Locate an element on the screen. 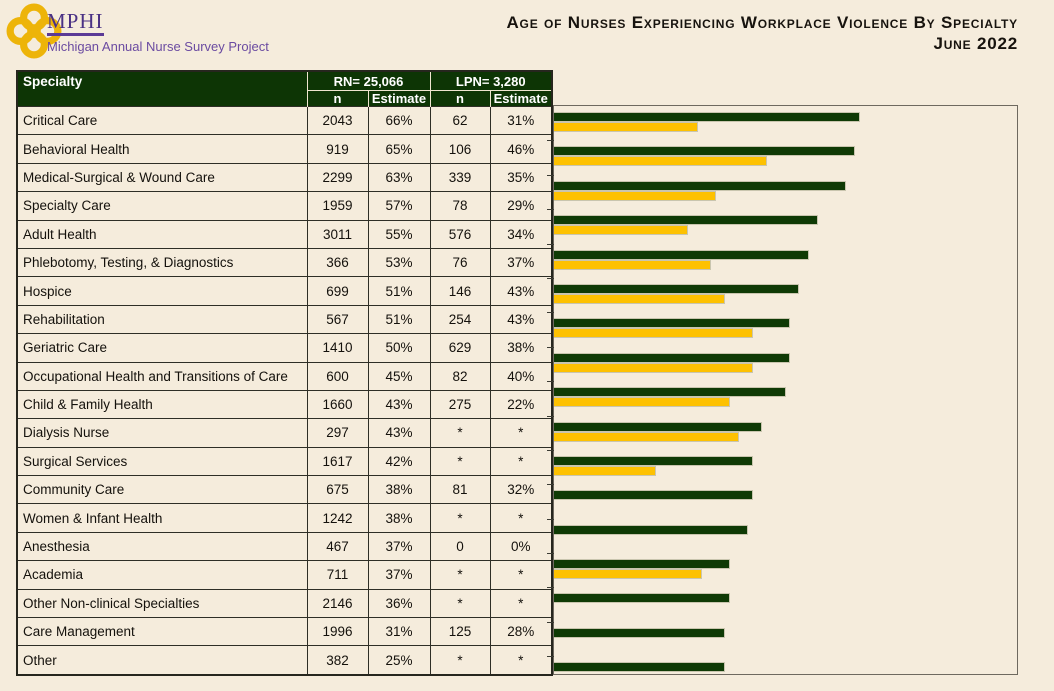 The height and width of the screenshot is (691, 1054). cell-specialty: Critical Care is located at coordinates (162, 120).